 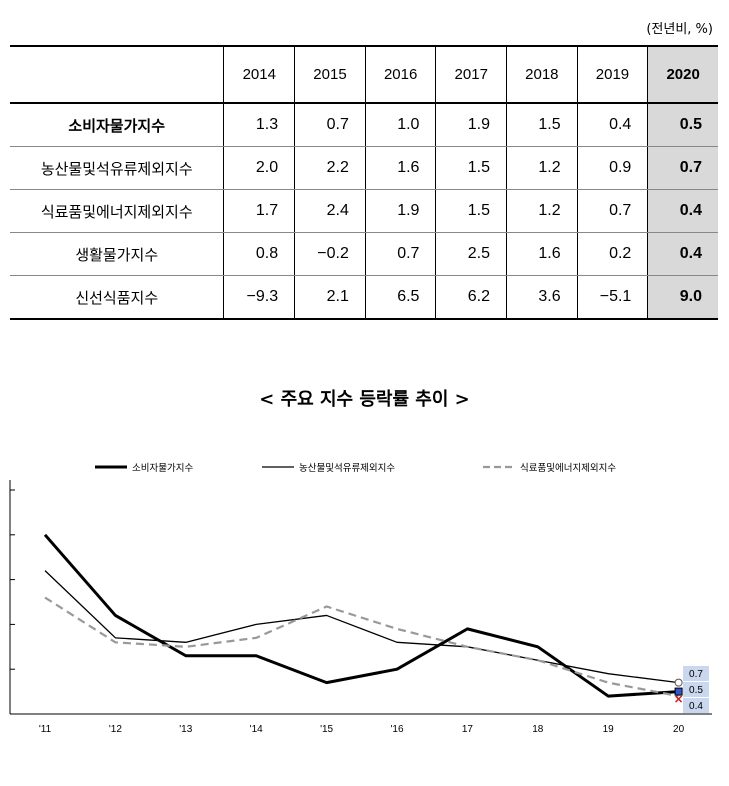 What do you see at coordinates (185, 729) in the screenshot?
I see `x-tick-label: '13` at bounding box center [185, 729].